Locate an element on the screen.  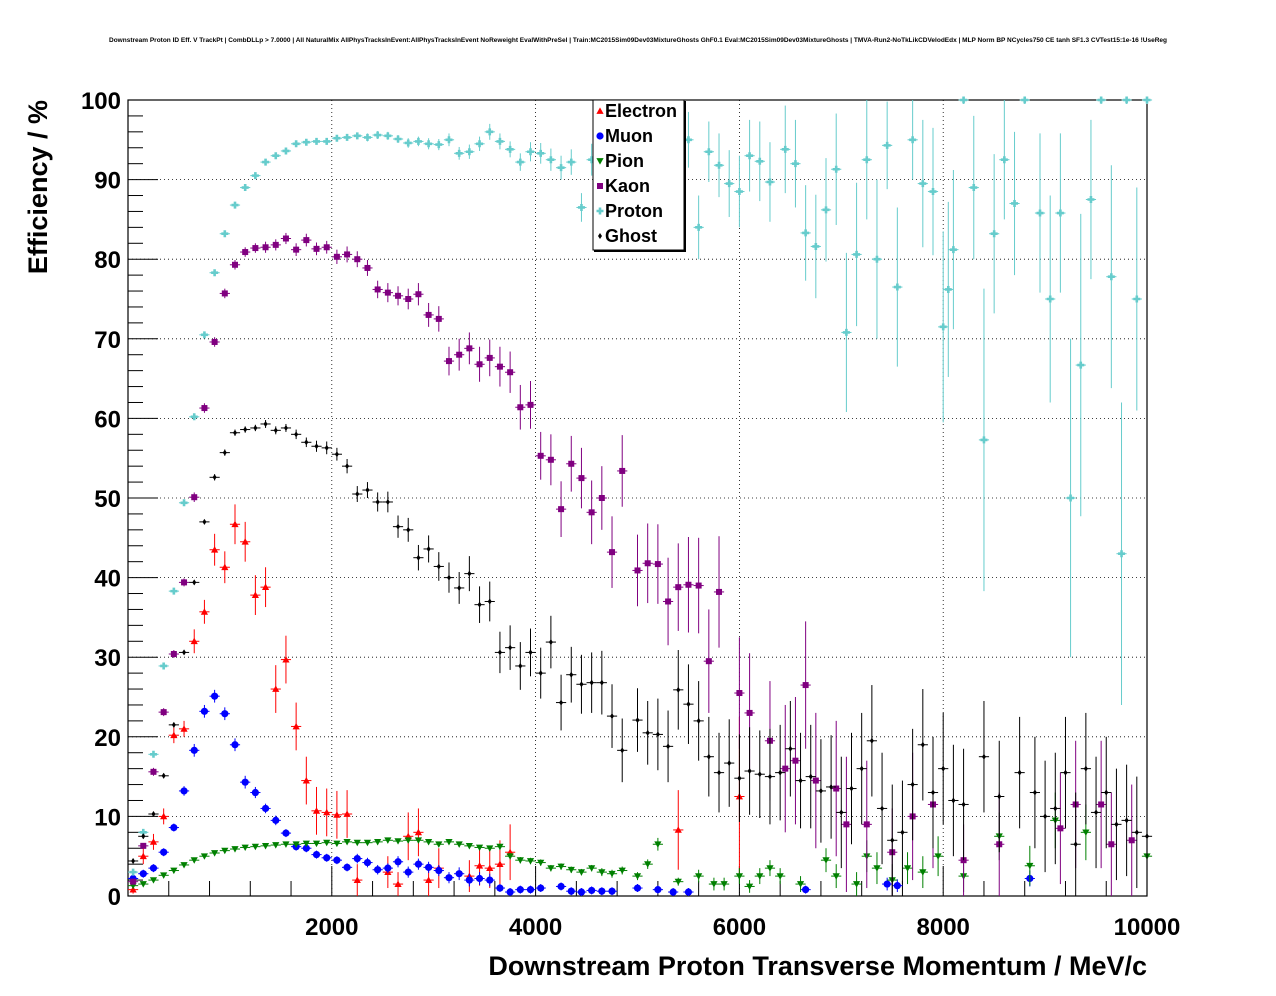
y-tick-label: 30 is located at coordinates (107, 658).